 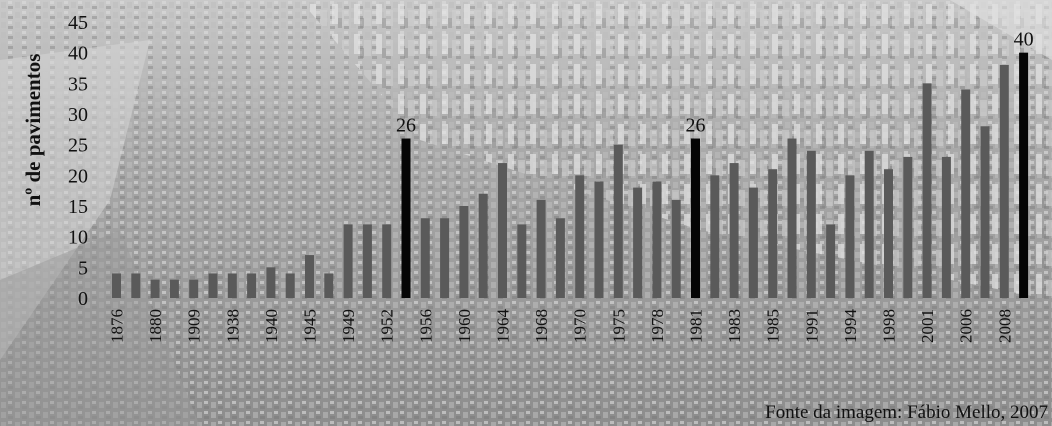 I want to click on x-tick-label: 1876, so click(x=117, y=326).